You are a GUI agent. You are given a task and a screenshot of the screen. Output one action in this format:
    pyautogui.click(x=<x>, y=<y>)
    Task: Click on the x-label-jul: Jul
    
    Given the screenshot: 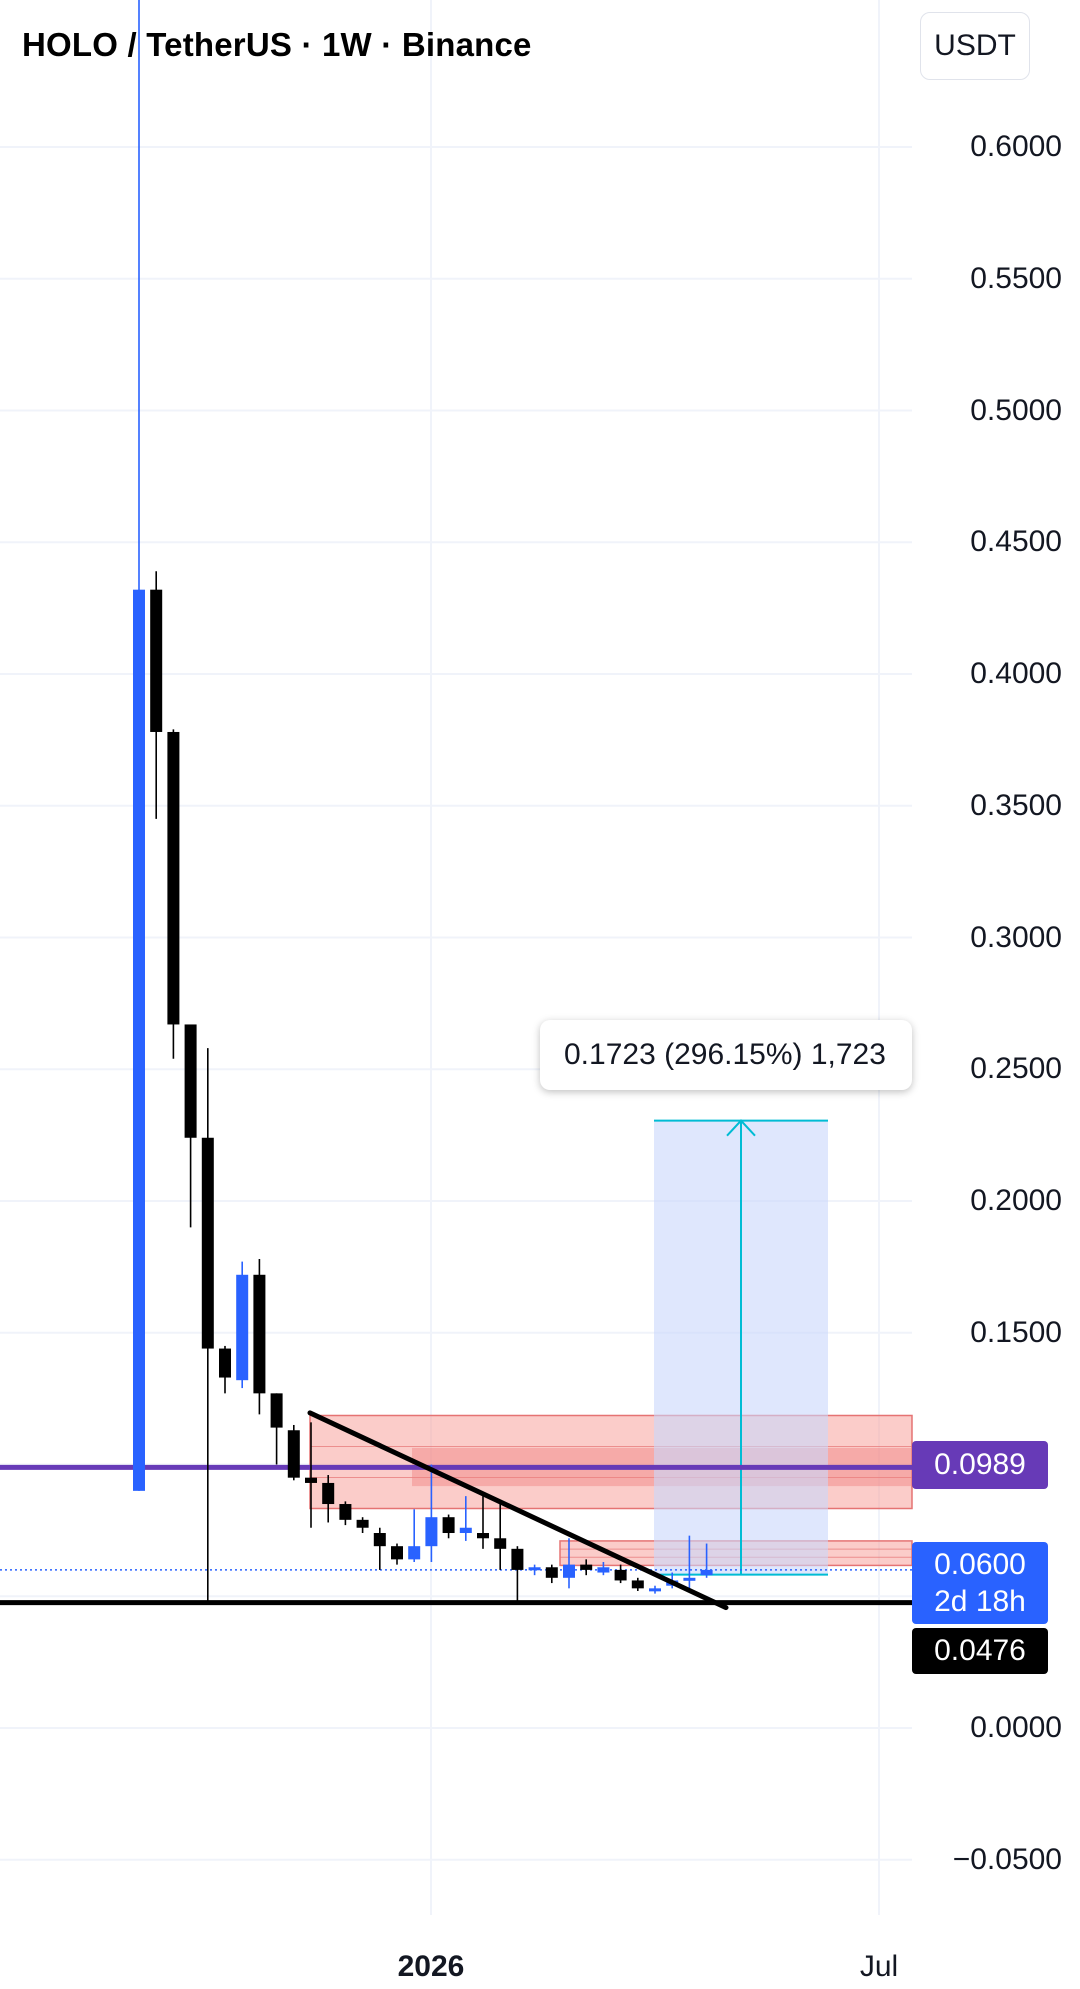 What is the action you would take?
    pyautogui.click(x=879, y=1966)
    